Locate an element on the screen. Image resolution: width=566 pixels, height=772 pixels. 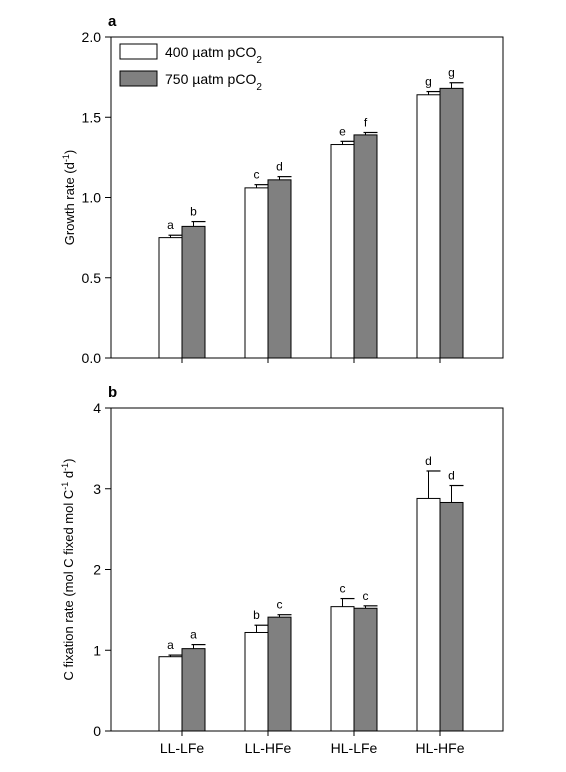
y-axis-label: Growth rate (d-1) is located at coordinates (69, 197).